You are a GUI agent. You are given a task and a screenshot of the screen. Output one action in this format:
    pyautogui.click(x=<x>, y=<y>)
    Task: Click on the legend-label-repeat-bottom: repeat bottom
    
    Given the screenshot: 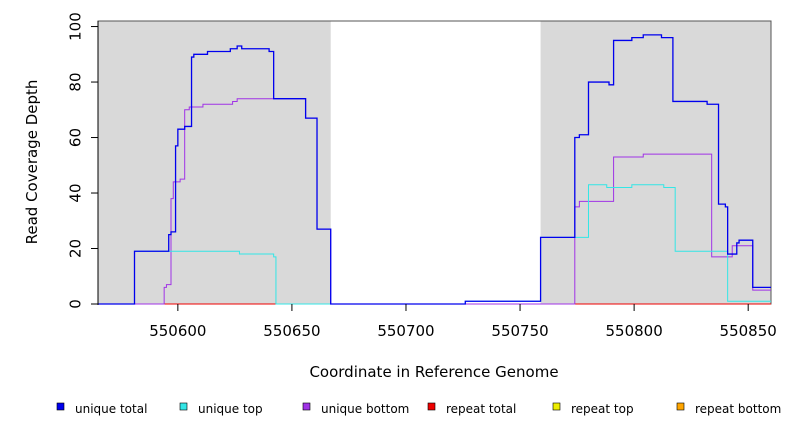 What is the action you would take?
    pyautogui.click(x=738, y=409)
    